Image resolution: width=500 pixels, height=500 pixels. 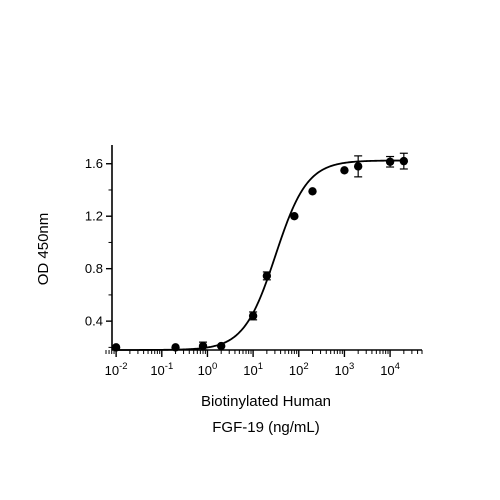 What do you see at coordinates (253, 369) in the screenshot?
I see `x-tick-label: 10¹` at bounding box center [253, 369].